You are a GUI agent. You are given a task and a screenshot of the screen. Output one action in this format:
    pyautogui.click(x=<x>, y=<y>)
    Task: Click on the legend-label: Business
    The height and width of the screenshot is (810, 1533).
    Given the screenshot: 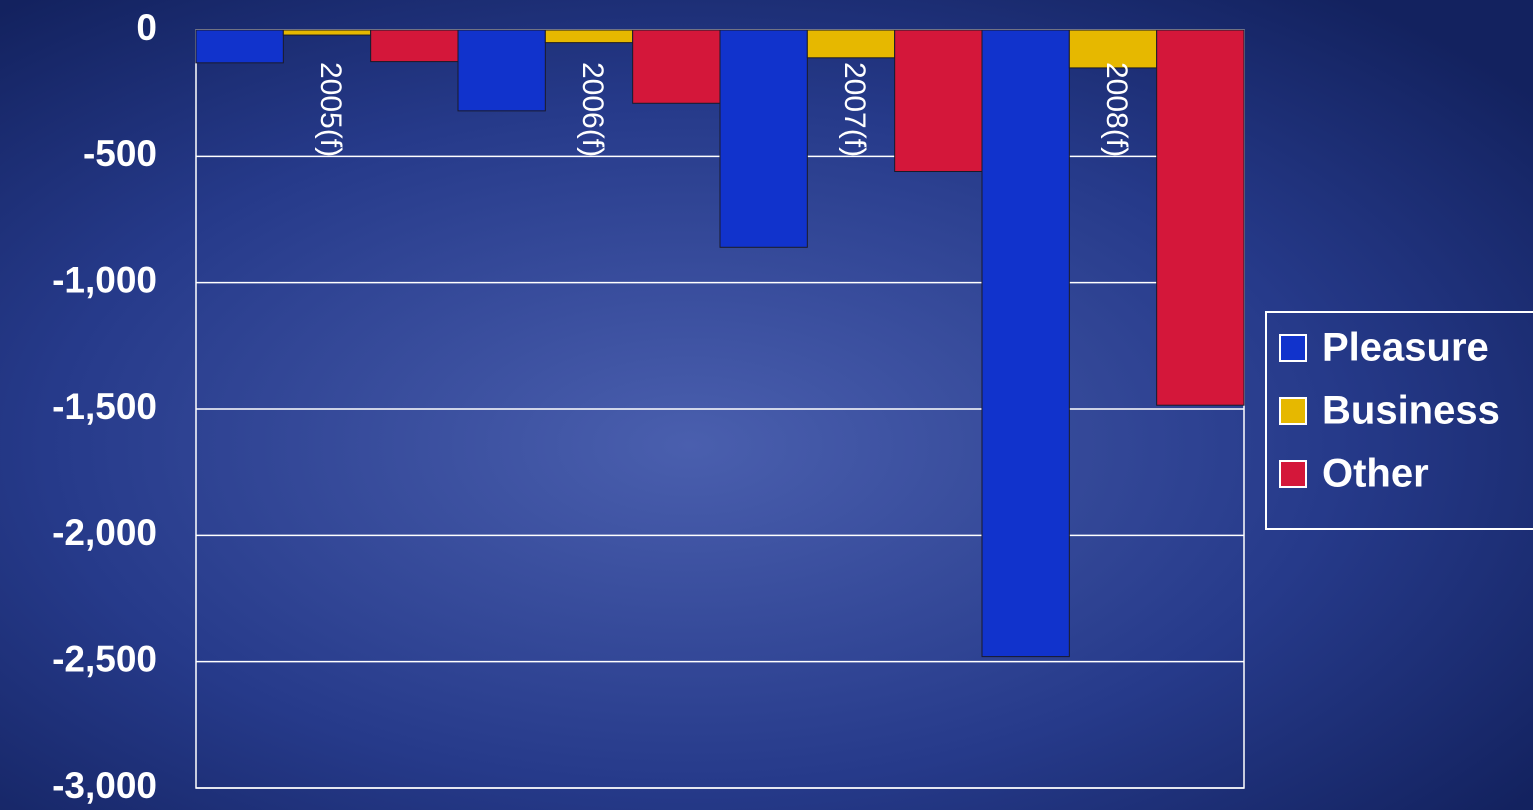 What is the action you would take?
    pyautogui.click(x=1411, y=411)
    